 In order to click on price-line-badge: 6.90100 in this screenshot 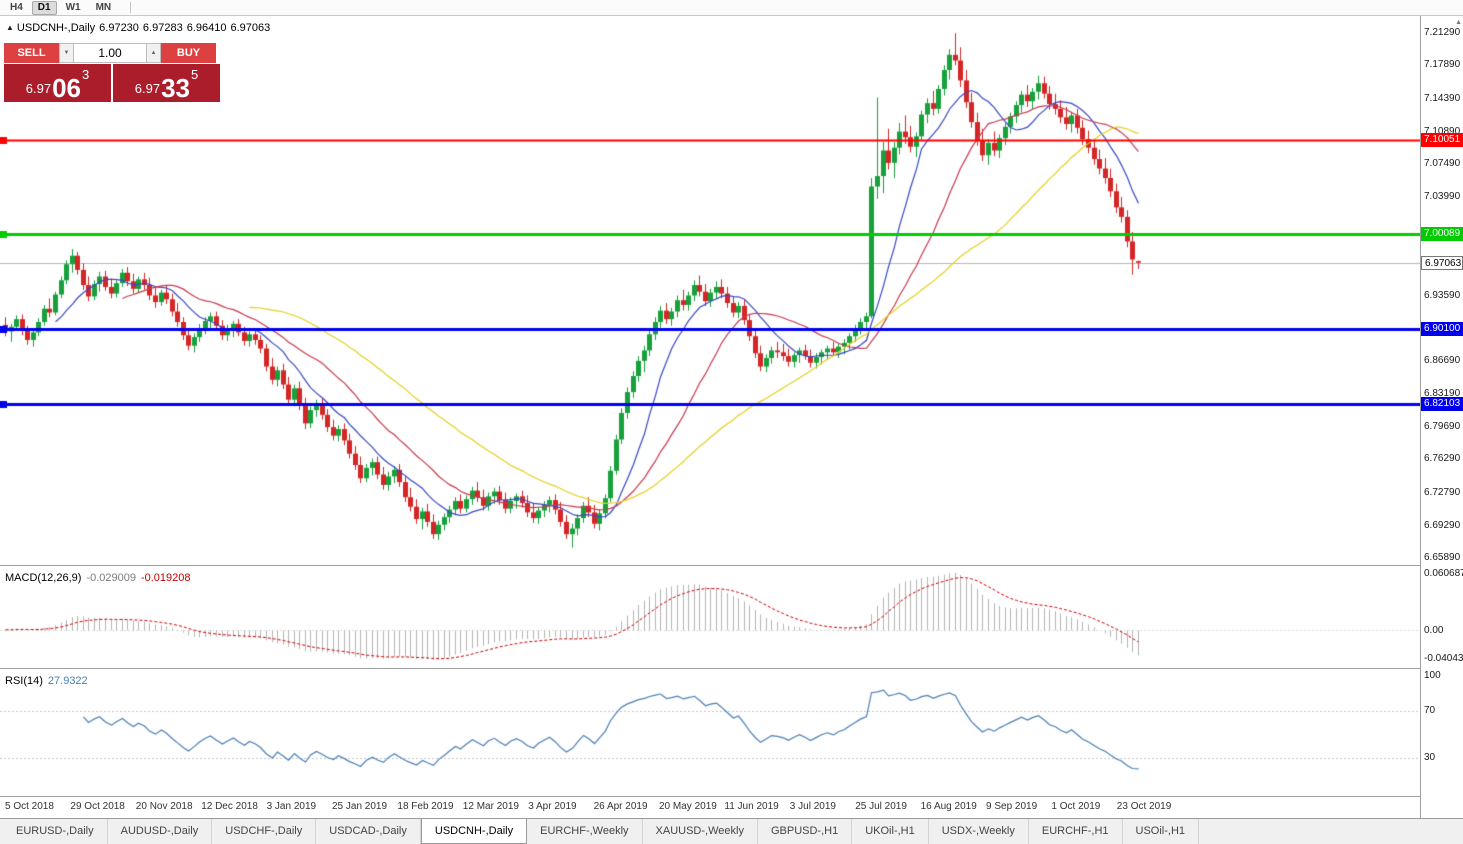, I will do `click(1442, 329)`.